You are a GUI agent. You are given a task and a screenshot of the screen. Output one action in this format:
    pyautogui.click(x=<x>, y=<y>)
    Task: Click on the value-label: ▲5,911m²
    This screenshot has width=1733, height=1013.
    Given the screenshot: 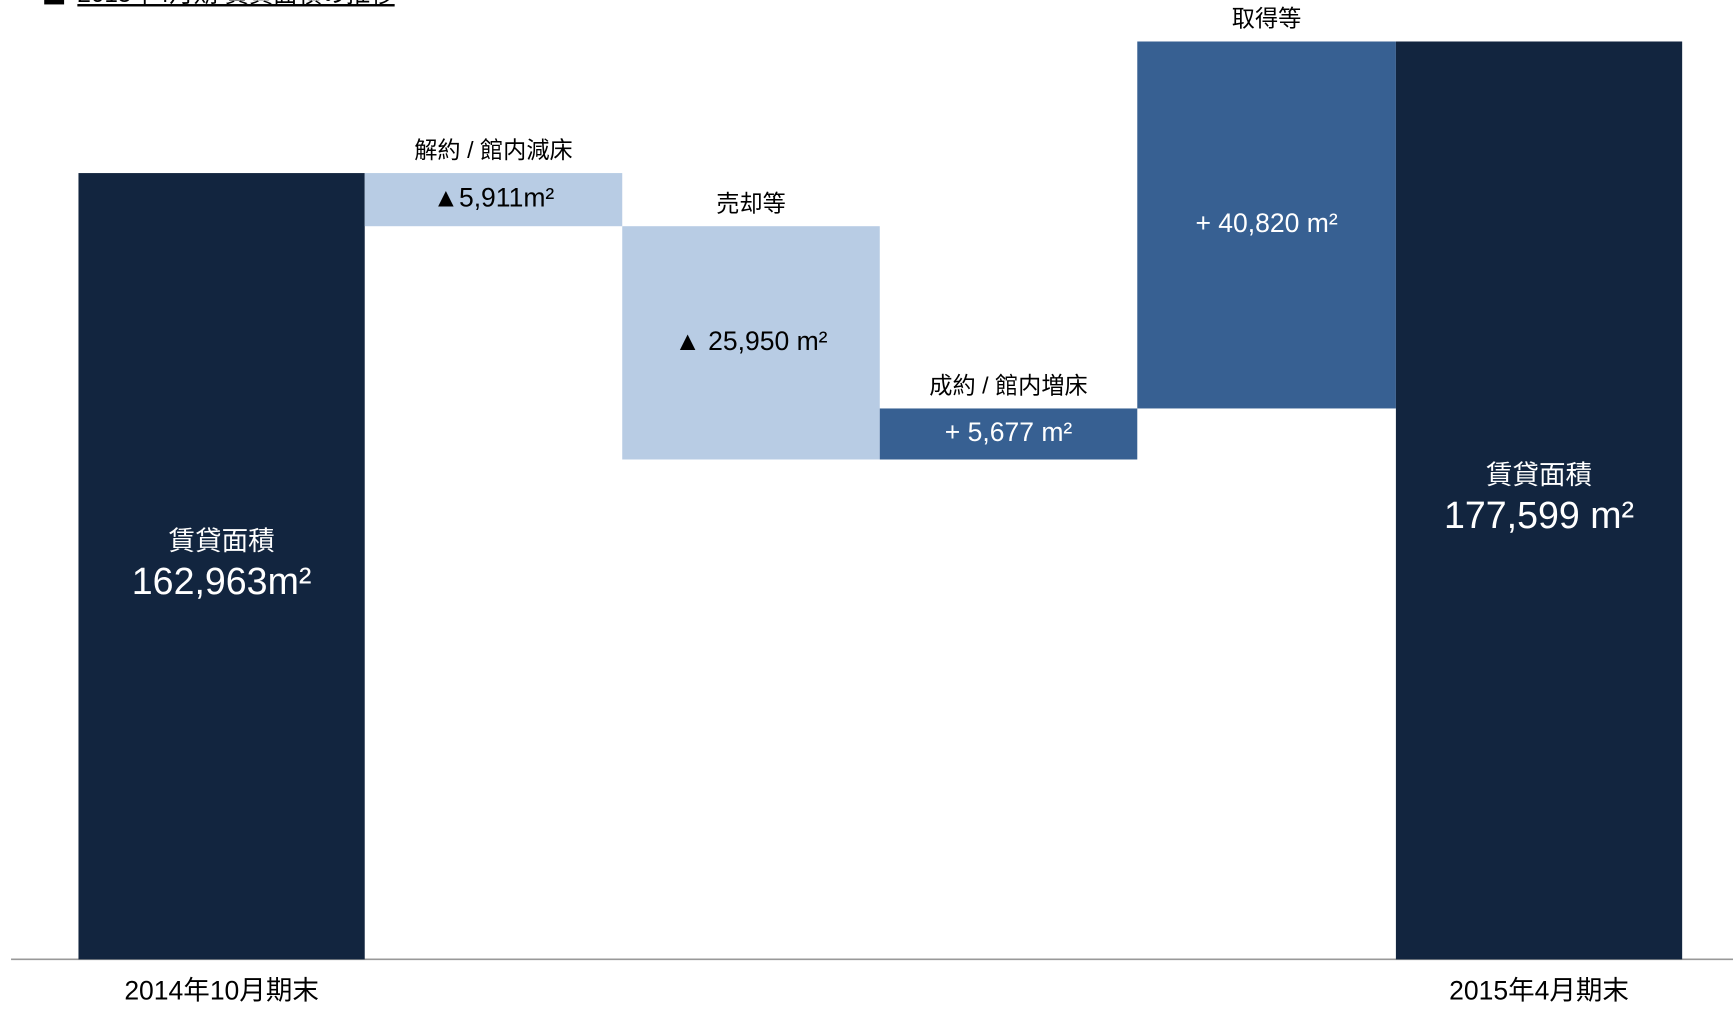 What is the action you would take?
    pyautogui.click(x=494, y=198)
    